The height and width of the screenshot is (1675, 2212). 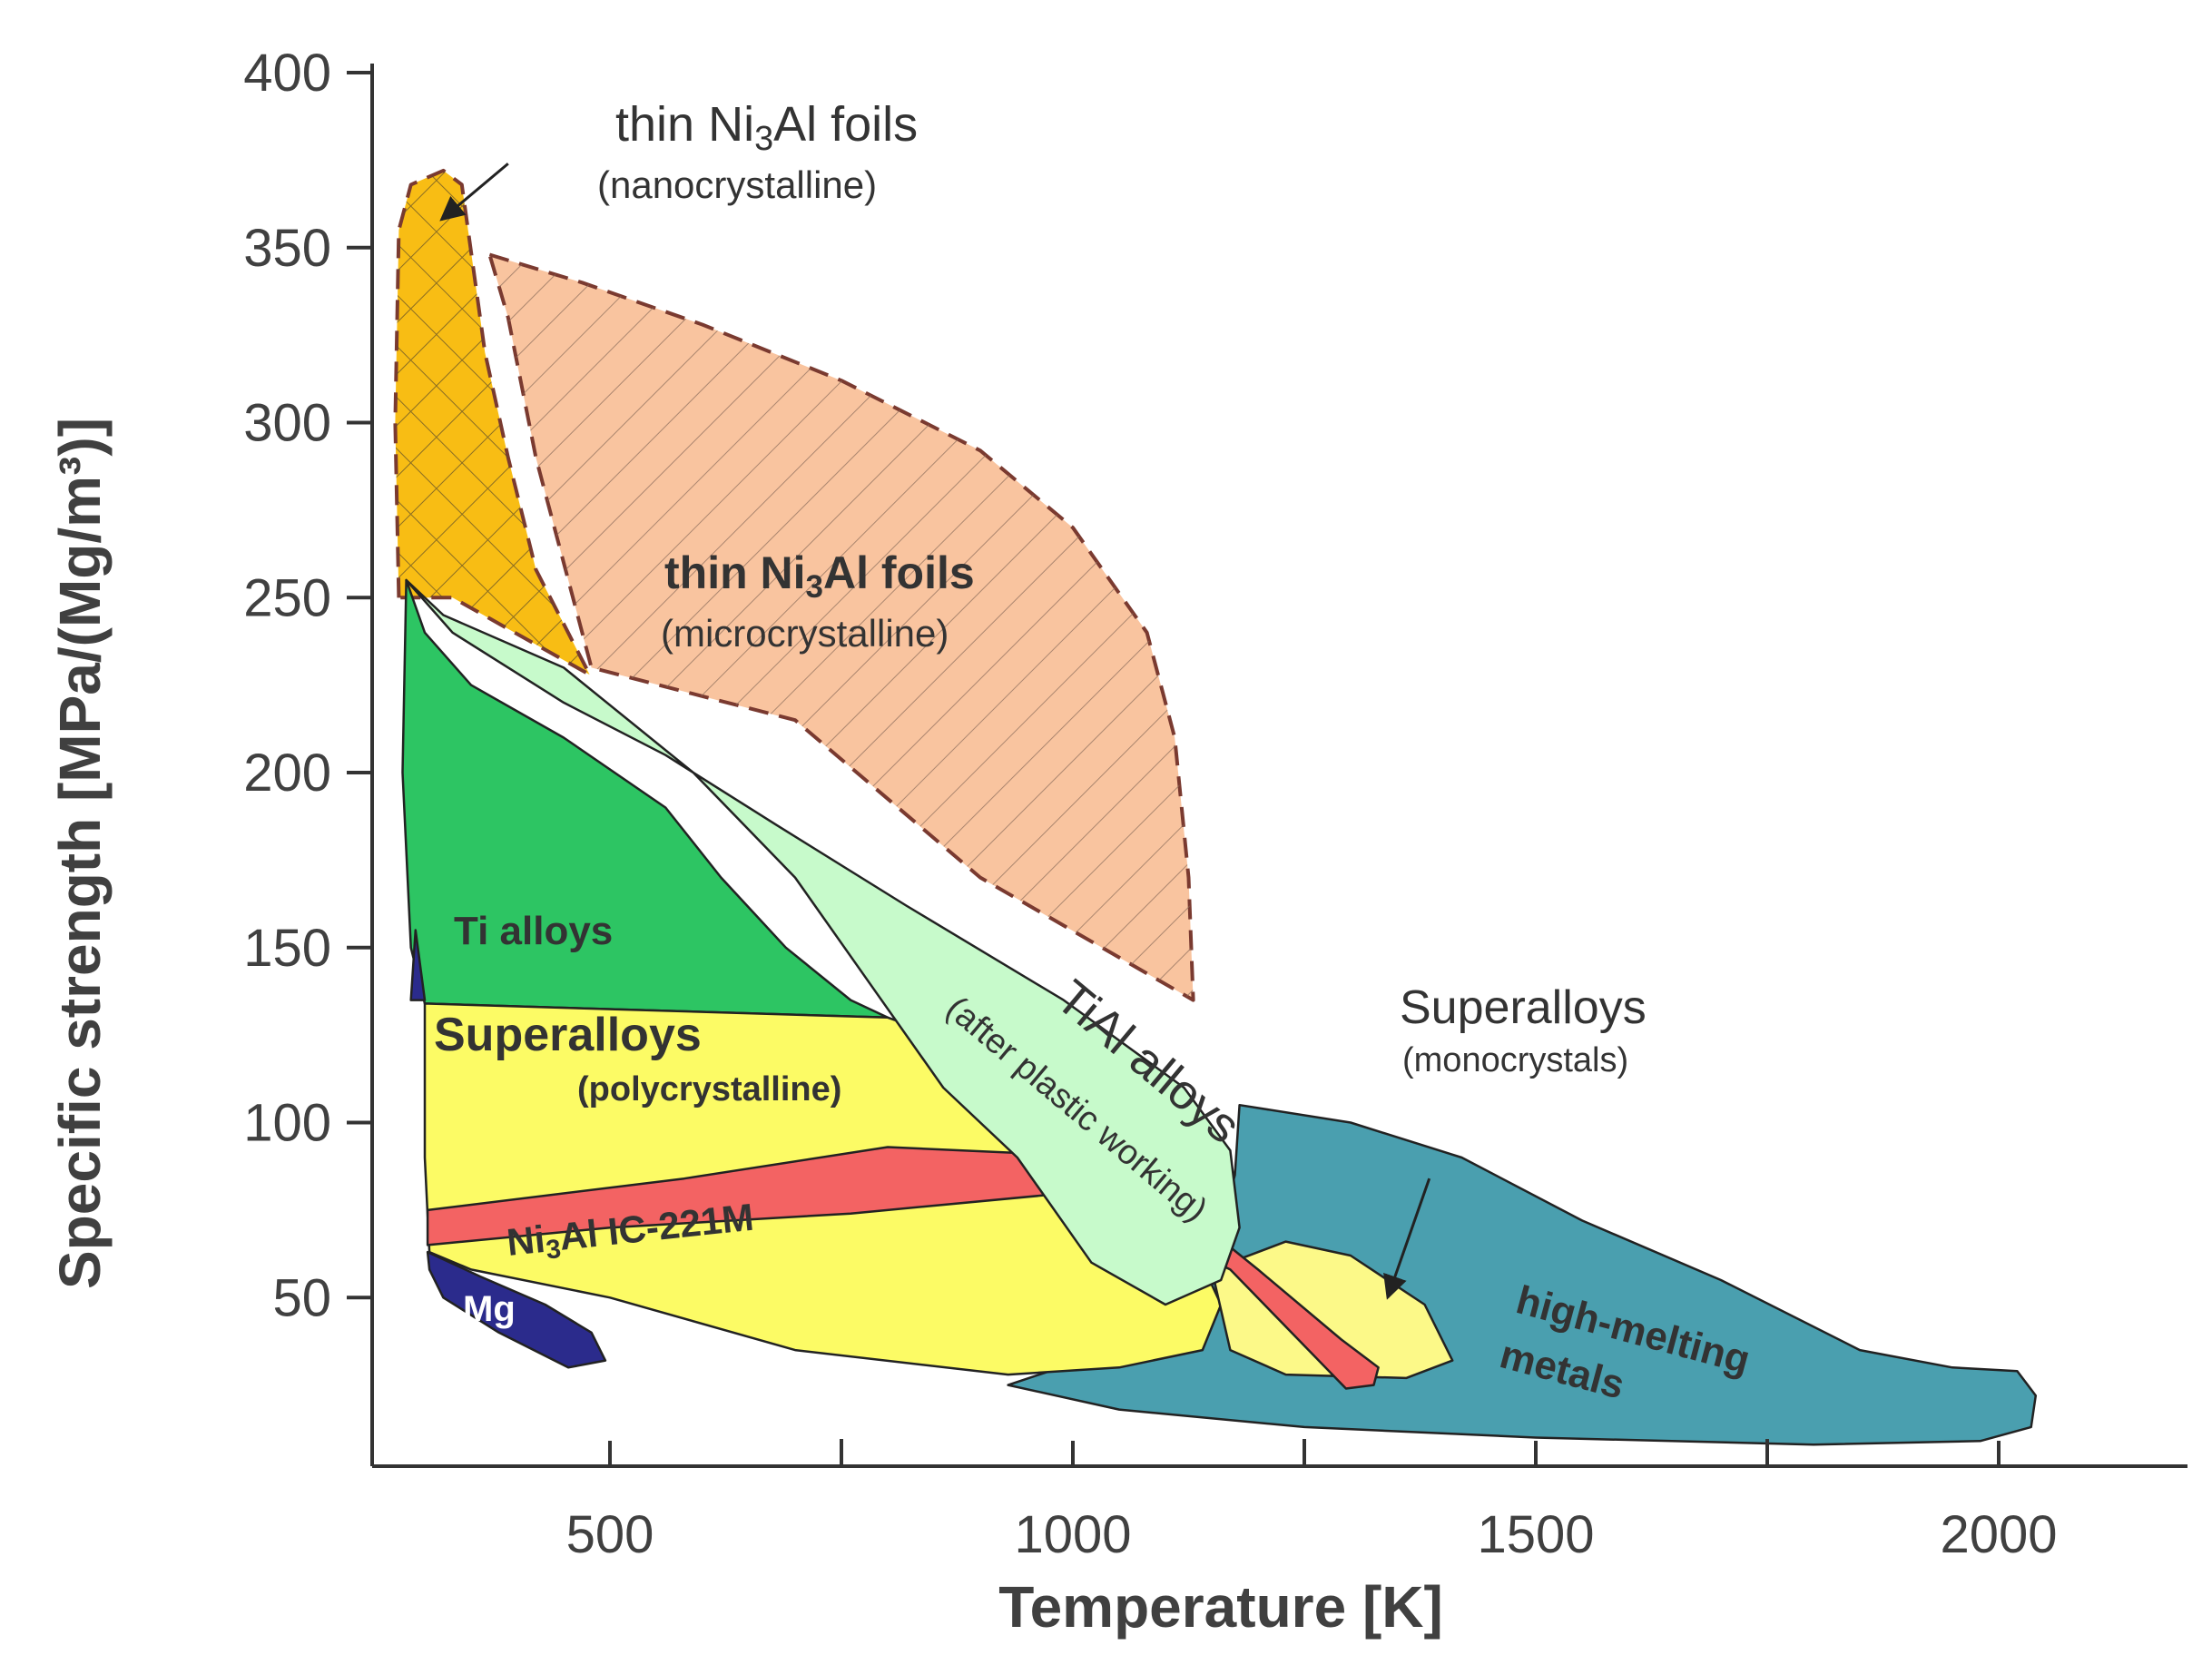 I want to click on y-tick-label-300: 300, so click(x=287, y=423).